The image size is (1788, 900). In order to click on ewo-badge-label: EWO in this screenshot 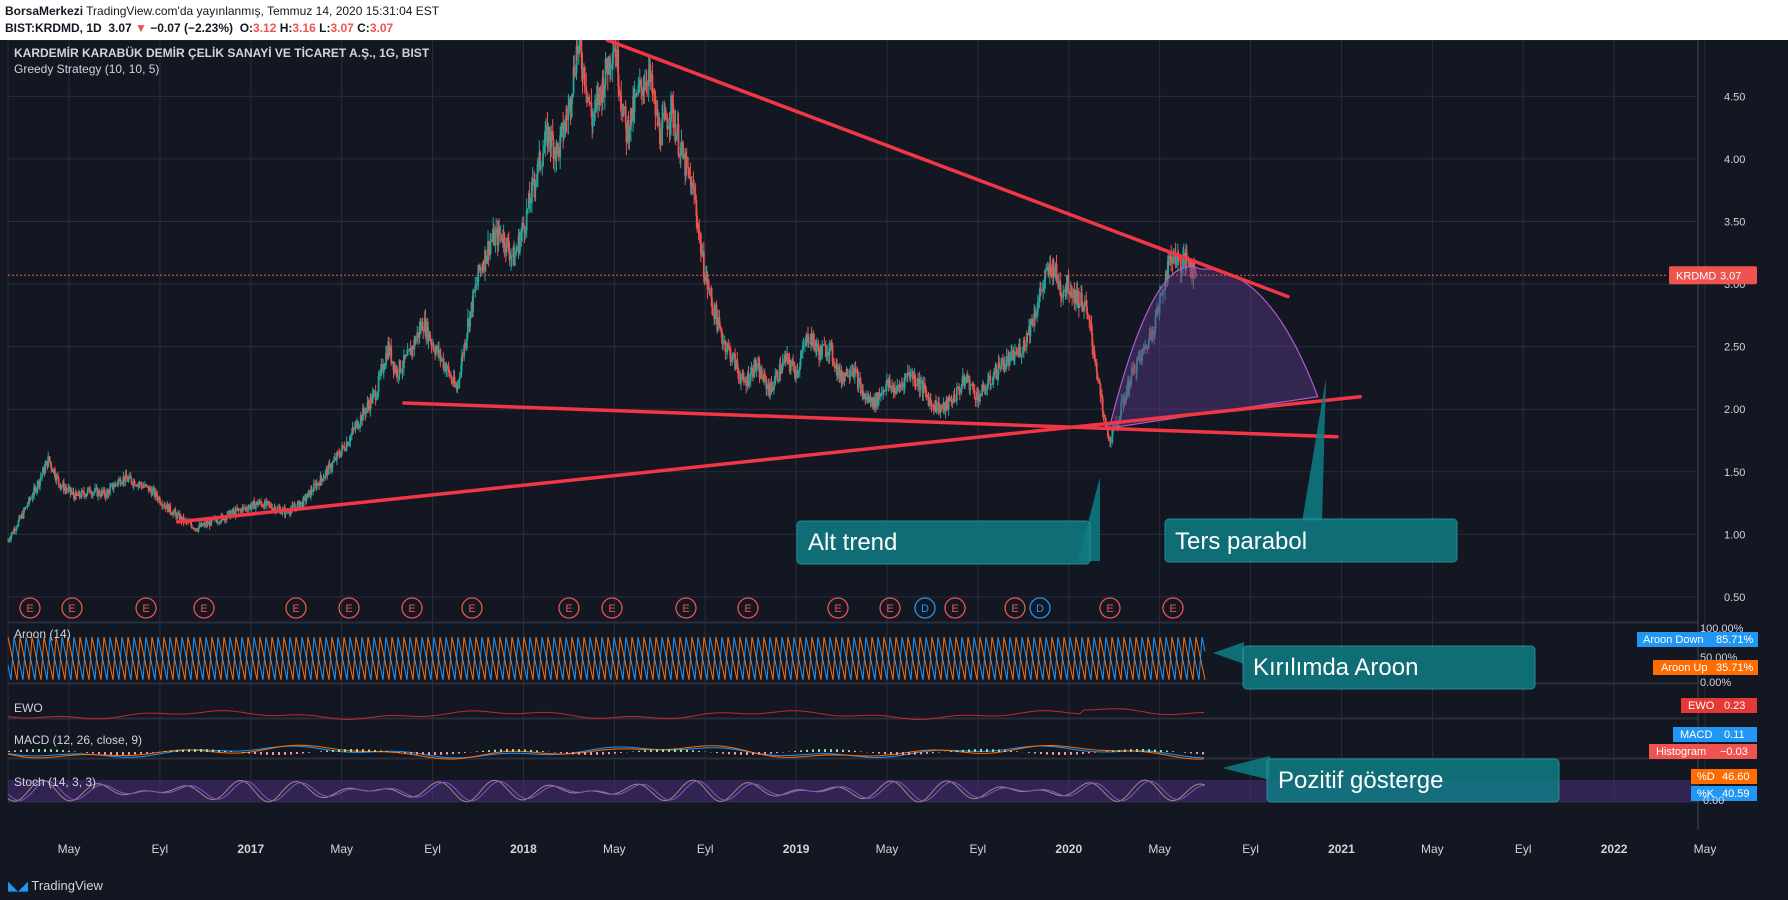, I will do `click(1701, 706)`.